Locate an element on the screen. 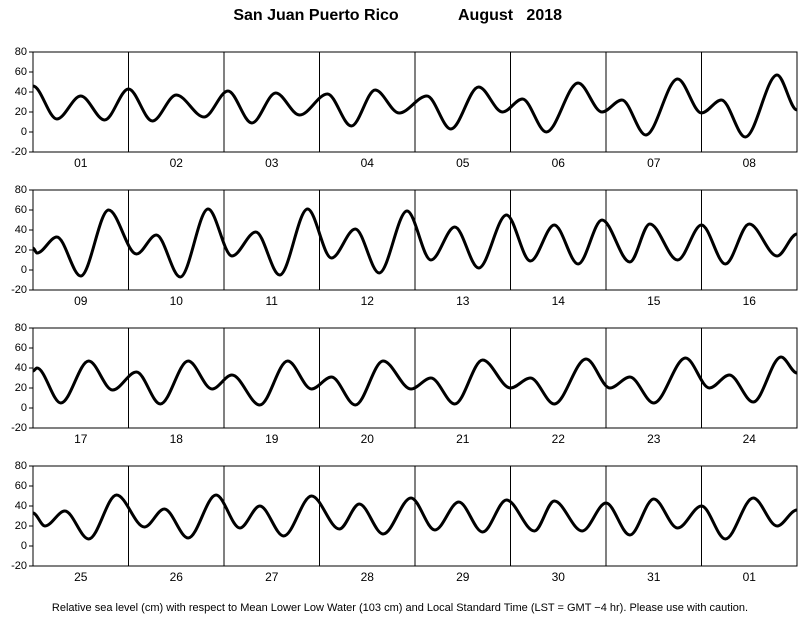 The width and height of the screenshot is (800, 618). x-tick-label: 19 is located at coordinates (272, 439).